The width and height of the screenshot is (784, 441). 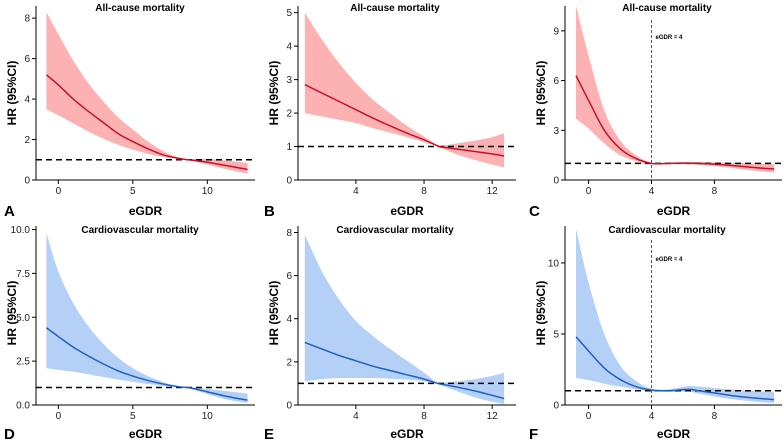 What do you see at coordinates (289, 147) in the screenshot?
I see `y-tick-label: 1` at bounding box center [289, 147].